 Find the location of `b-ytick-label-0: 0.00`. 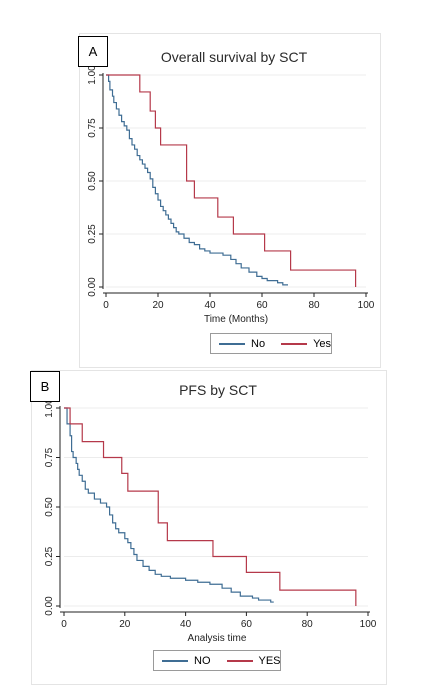

b-ytick-label-0: 0.00 is located at coordinates (49, 606).